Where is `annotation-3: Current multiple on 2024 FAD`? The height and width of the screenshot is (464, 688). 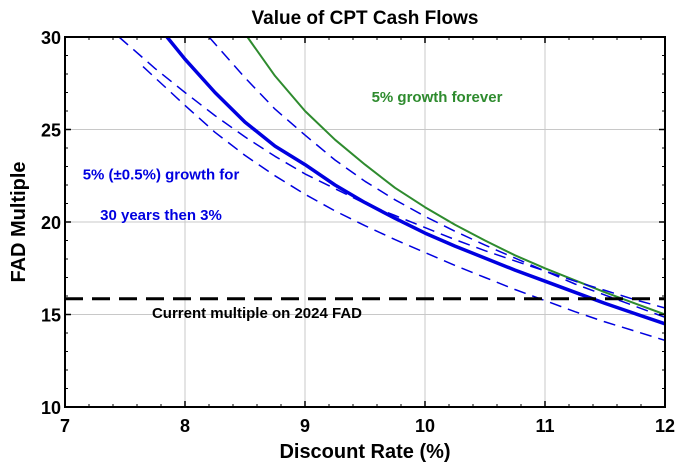
annotation-3: Current multiple on 2024 FAD is located at coordinates (257, 313).